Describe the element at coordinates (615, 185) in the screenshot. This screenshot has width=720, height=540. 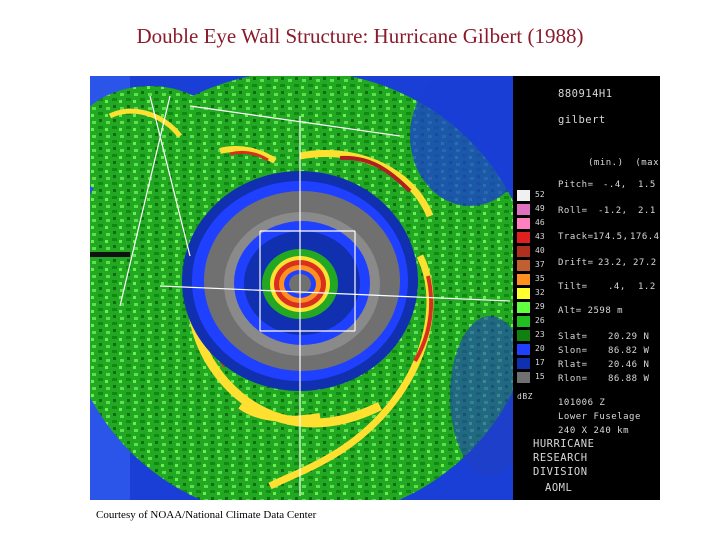
I see `param-min: -.4,` at that location.